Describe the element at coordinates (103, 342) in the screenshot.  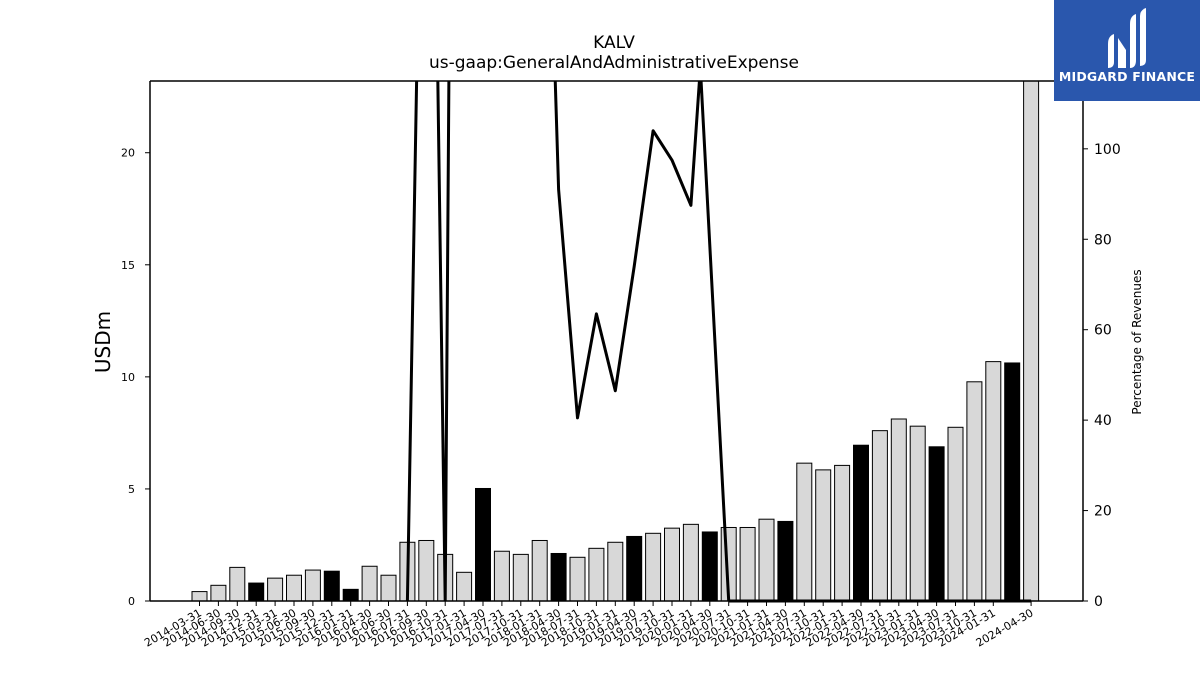
I see `y-axis-title-left: USDm` at that location.